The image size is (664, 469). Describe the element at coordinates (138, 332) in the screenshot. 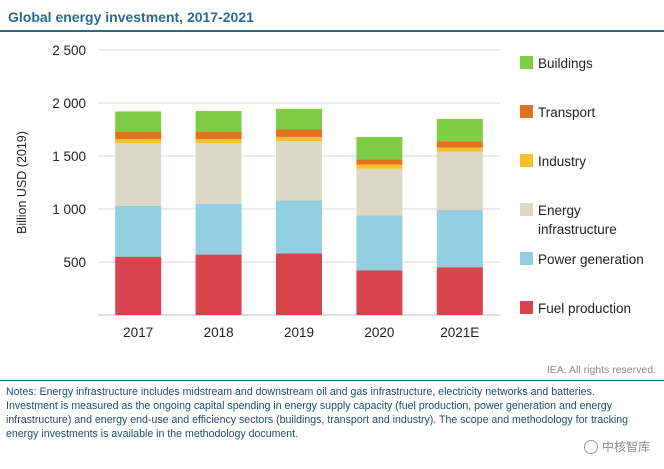

I see `x-tick-label: 2017` at that location.